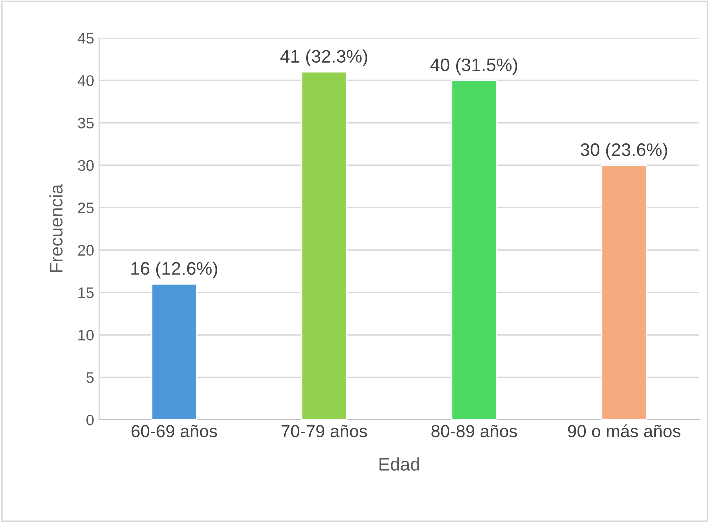 This screenshot has height=523, width=710. What do you see at coordinates (56, 228) in the screenshot?
I see `y-axis-title: Frecuencia` at bounding box center [56, 228].